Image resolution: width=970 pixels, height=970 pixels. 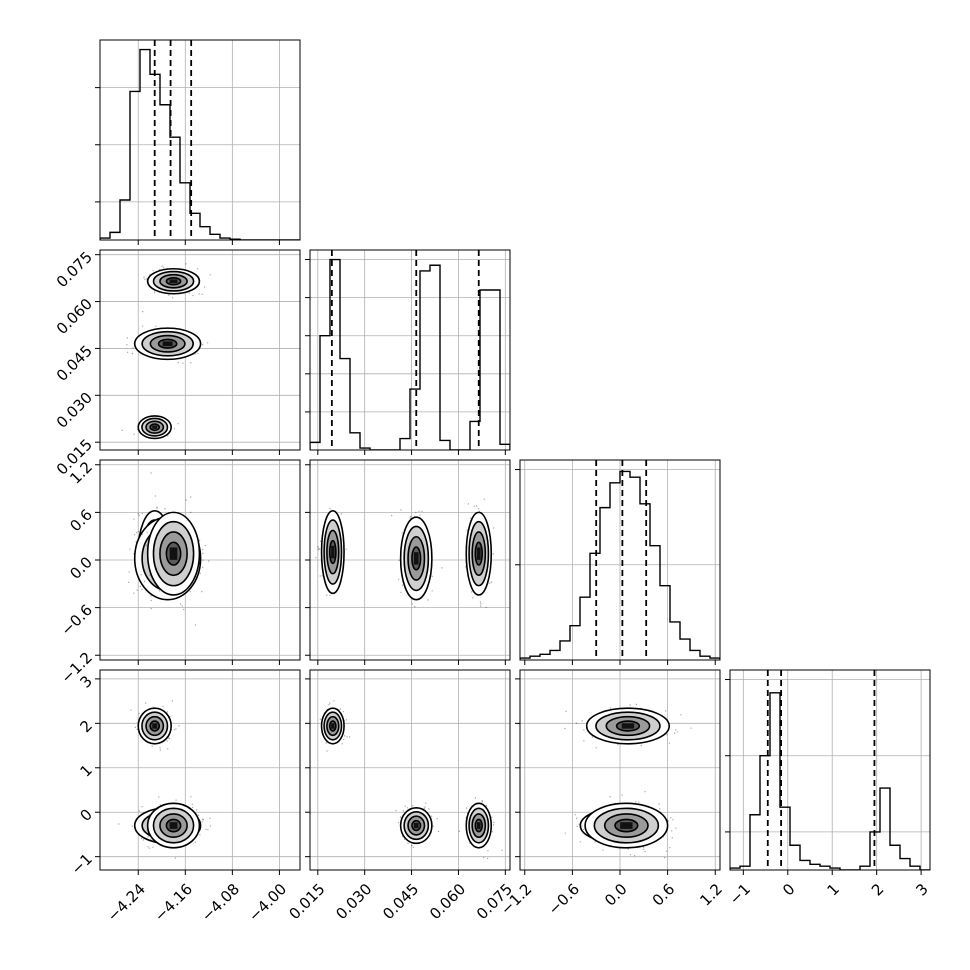 What do you see at coordinates (74, 410) in the screenshot?
I see `y-tick-label: 0.030` at bounding box center [74, 410].